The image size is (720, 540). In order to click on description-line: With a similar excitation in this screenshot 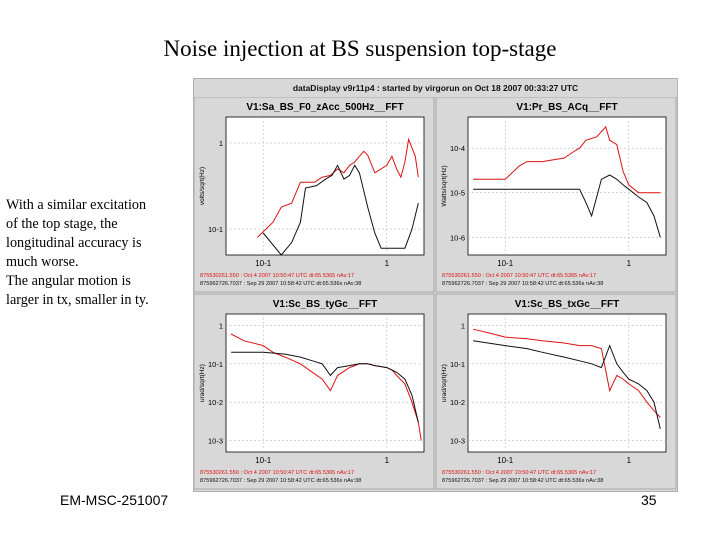, I will do `click(76, 205)`.